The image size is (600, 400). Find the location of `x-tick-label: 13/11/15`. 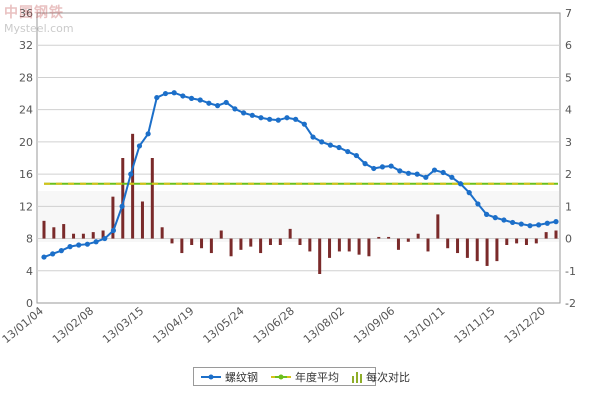

x-tick-label: 13/11/15 is located at coordinates (475, 325).